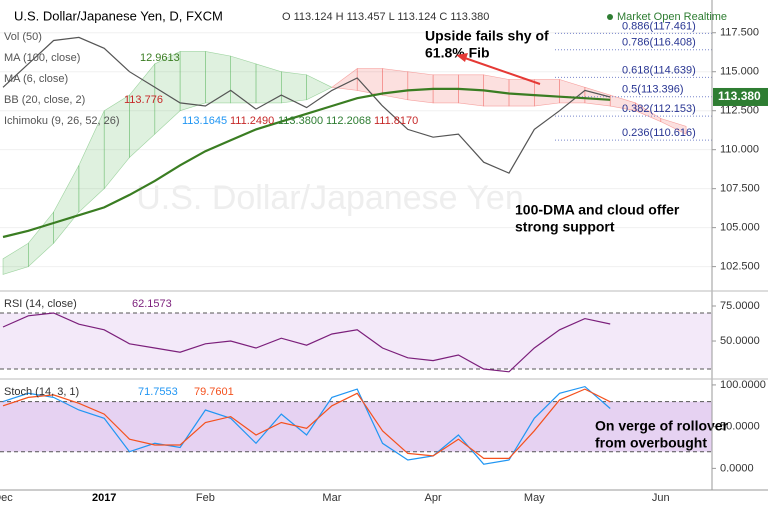 The image size is (768, 508). What do you see at coordinates (737, 468) in the screenshot?
I see `y-tick-label: 0.0000` at bounding box center [737, 468].